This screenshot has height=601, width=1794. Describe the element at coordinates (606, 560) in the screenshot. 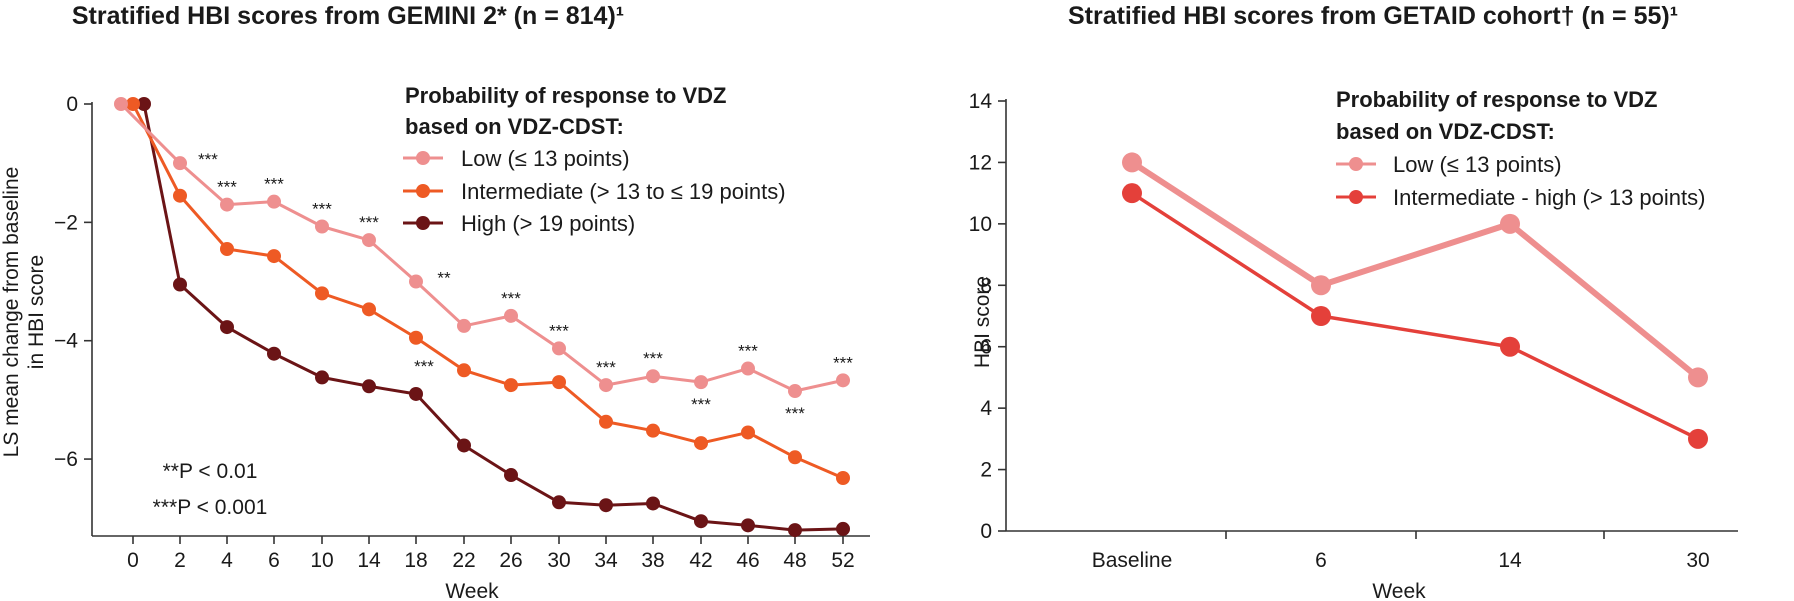

I see `x-tick-label: 34` at that location.